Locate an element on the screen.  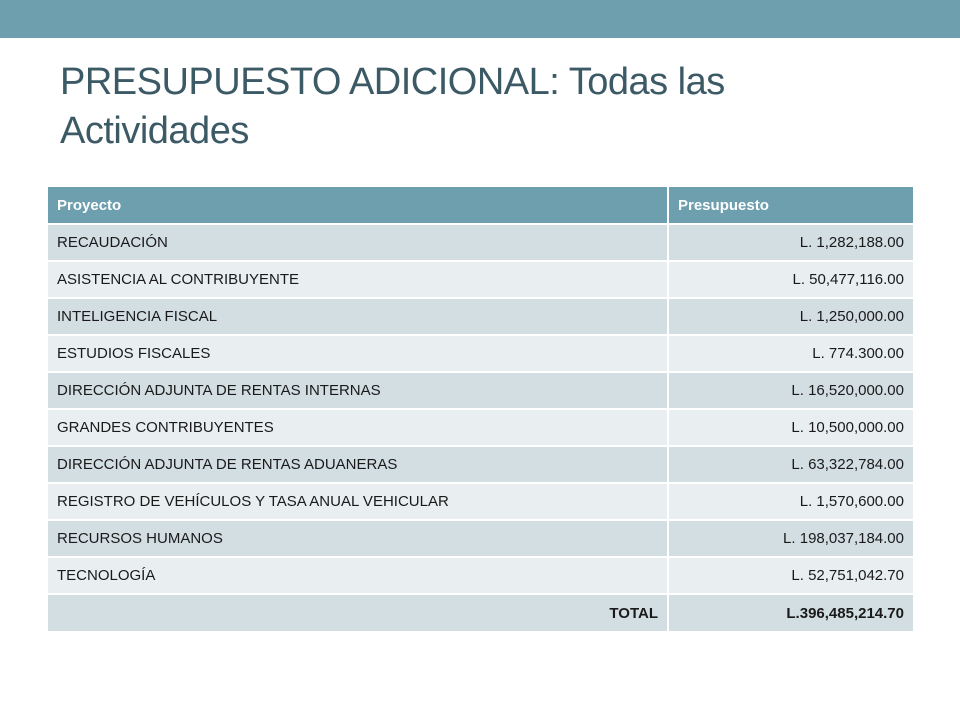
table-row: RECAUDACIÓN L. 1,282,188.00 is located at coordinates (480, 242).